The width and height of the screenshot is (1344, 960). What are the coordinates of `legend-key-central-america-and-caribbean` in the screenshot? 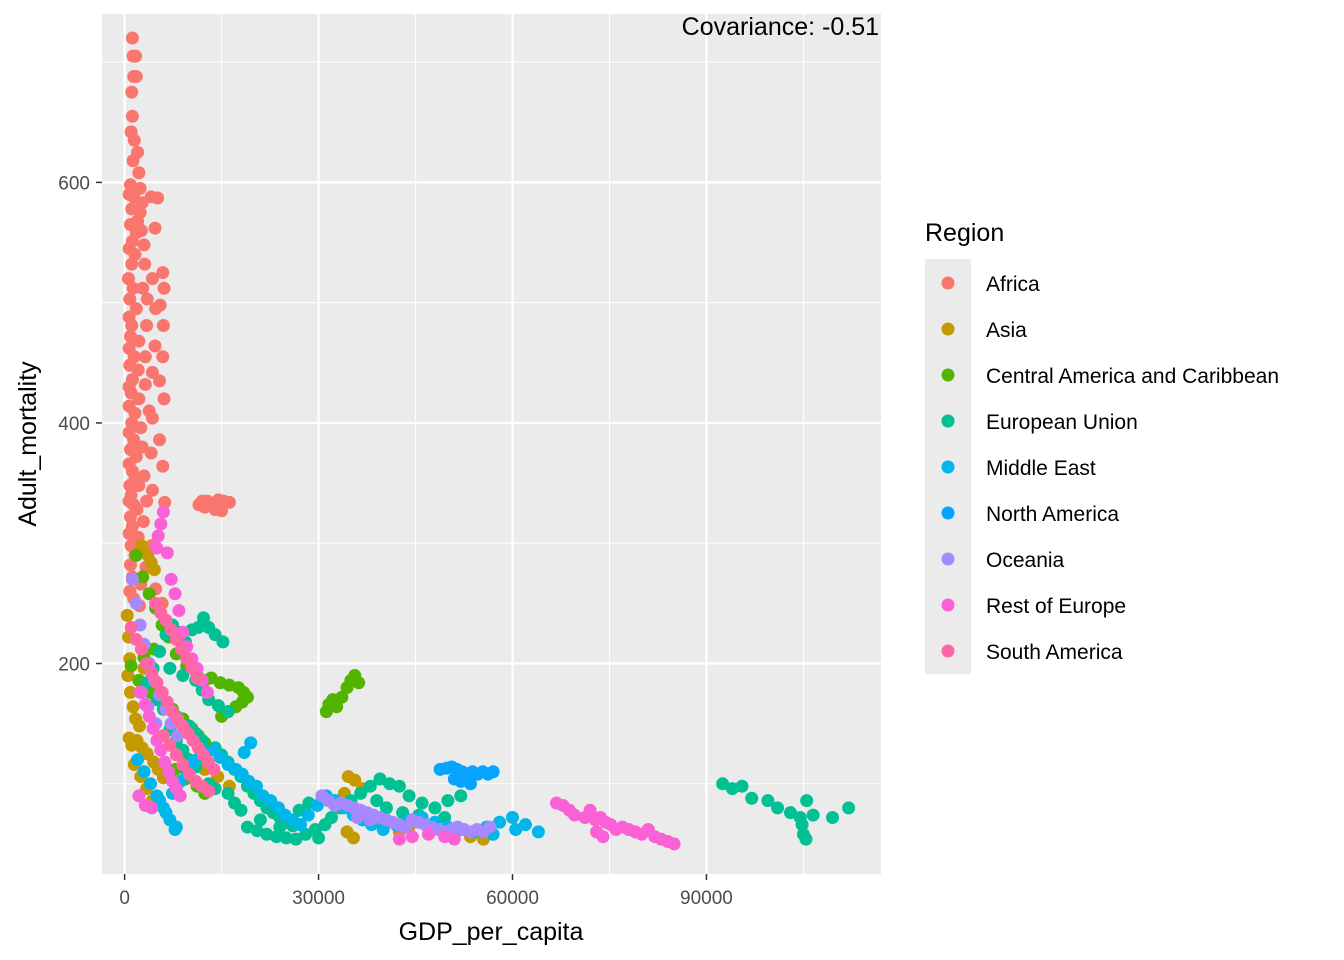 It's located at (948, 375).